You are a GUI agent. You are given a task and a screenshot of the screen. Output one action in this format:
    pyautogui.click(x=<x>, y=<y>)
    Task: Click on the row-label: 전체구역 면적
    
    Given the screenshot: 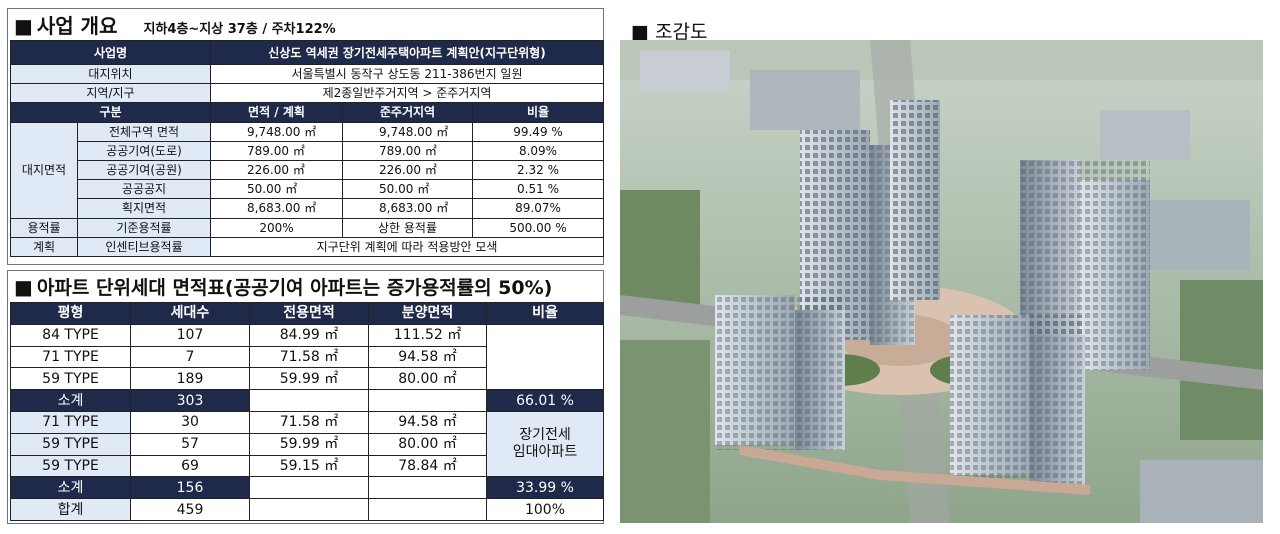 What is the action you would take?
    pyautogui.click(x=144, y=131)
    